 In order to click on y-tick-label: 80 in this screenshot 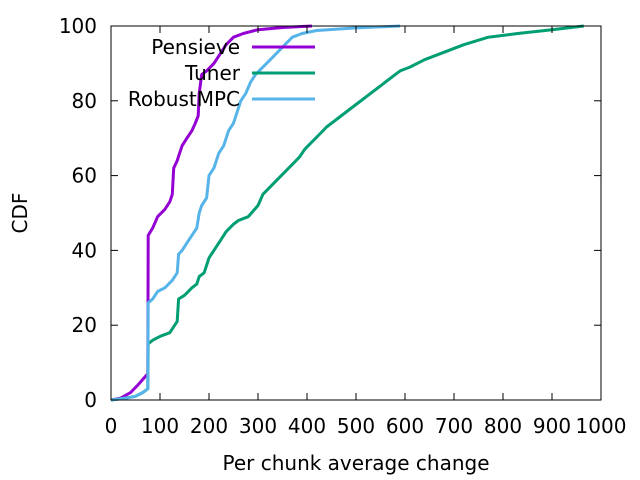, I will do `click(84, 101)`.